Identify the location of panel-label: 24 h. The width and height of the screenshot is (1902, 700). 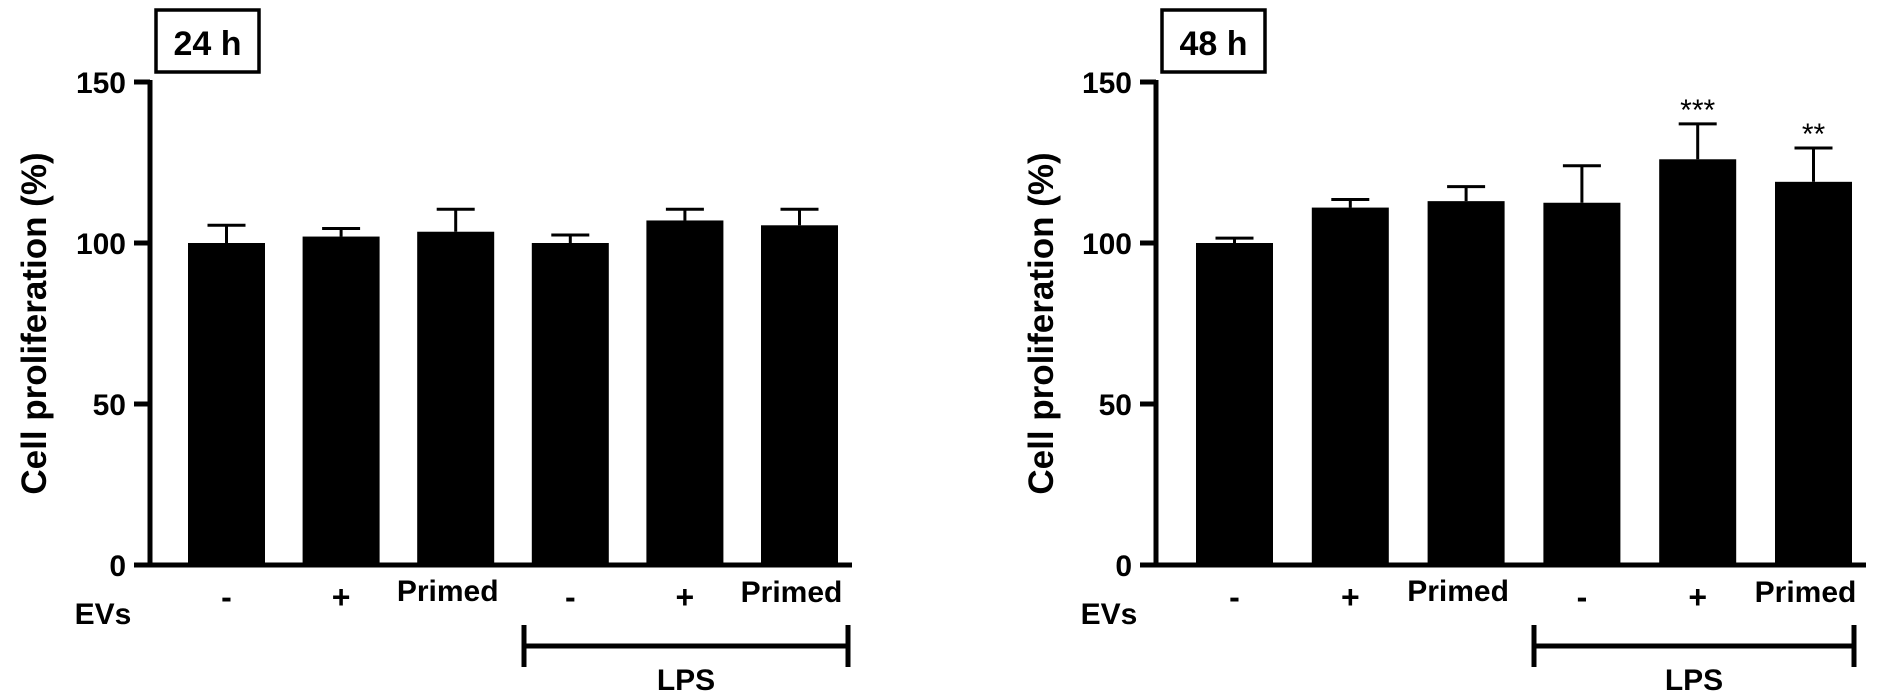
(207, 44).